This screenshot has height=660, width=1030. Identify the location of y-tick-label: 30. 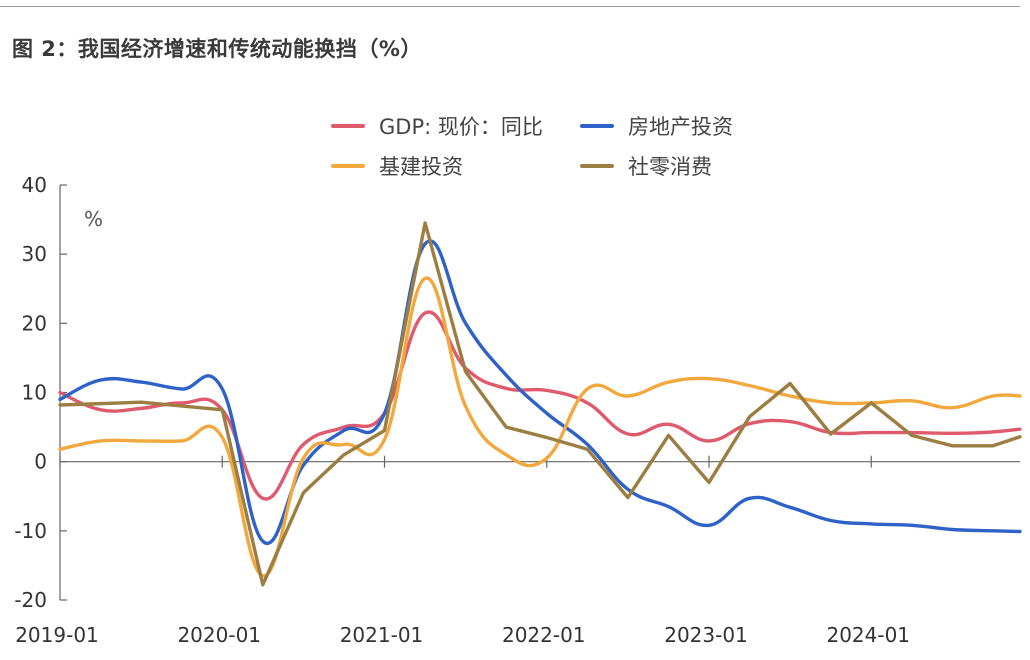
(34, 254).